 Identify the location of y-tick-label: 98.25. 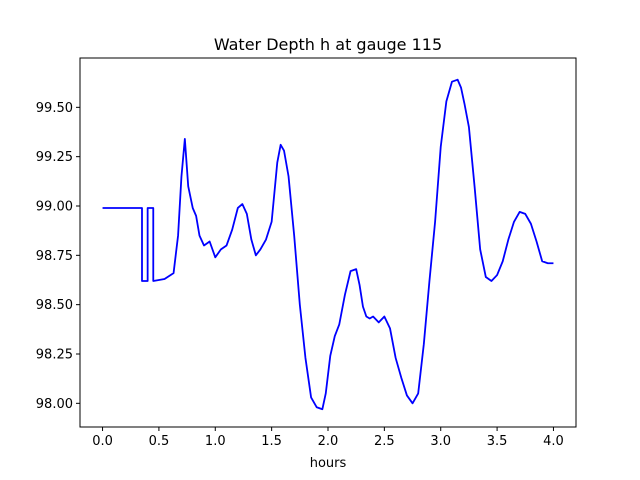
(54, 354).